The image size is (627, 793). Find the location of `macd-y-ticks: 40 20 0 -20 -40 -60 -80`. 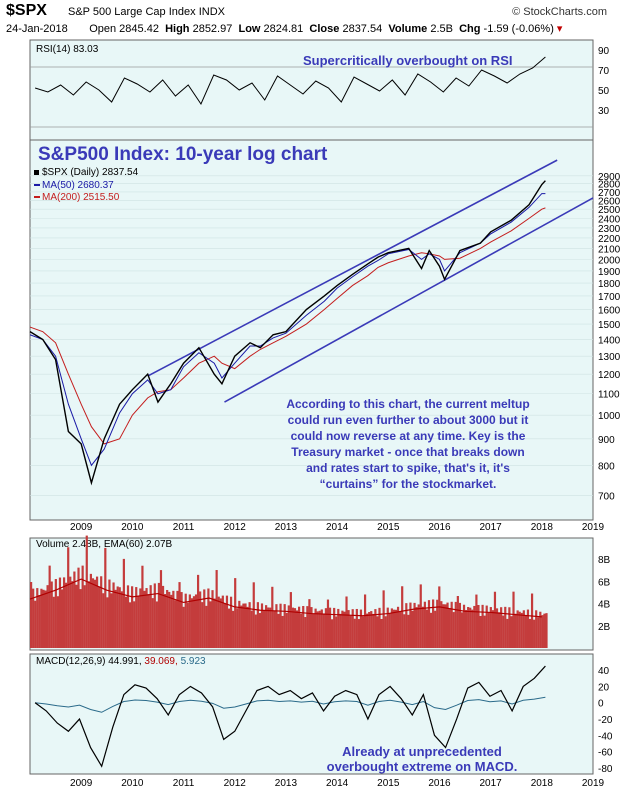

macd-y-ticks: 40 20 0 -20 -40 -60 -80 is located at coordinates (605, 720).